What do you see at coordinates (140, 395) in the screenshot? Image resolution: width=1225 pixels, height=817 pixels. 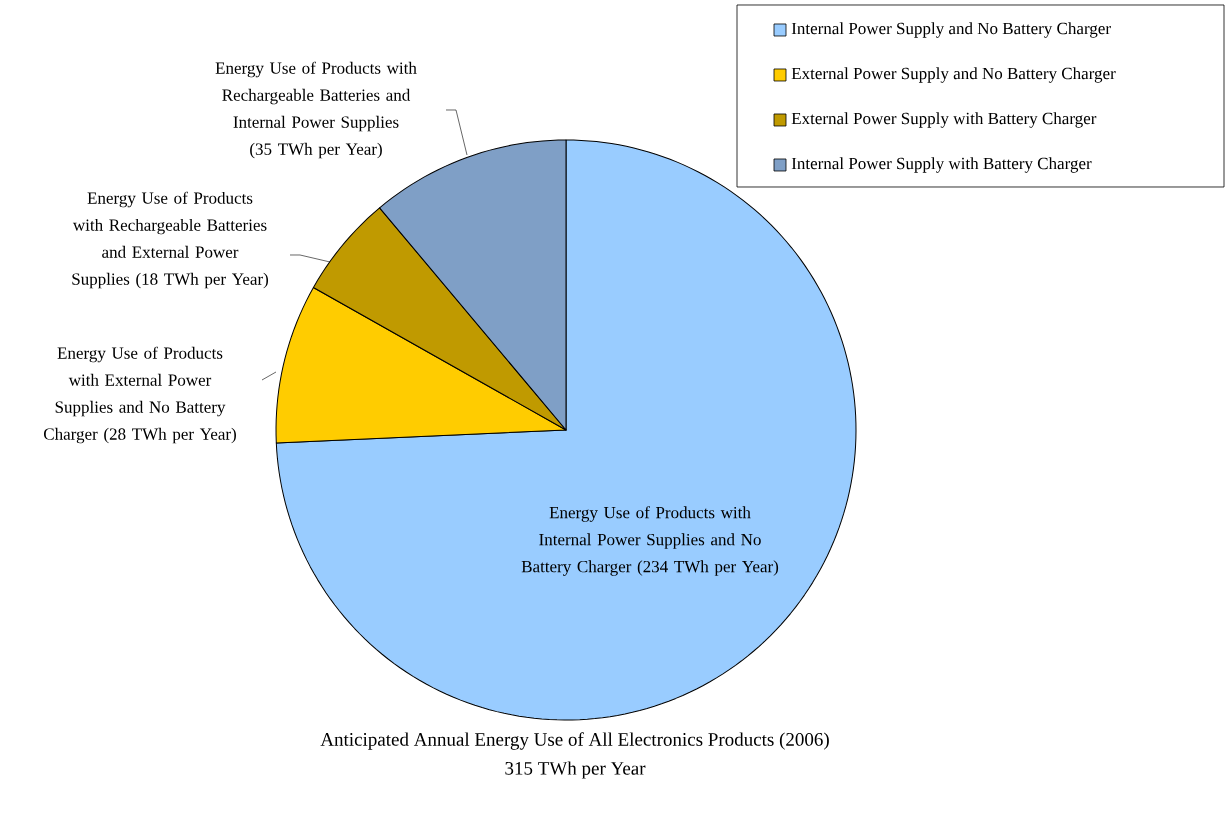 I see `data-label: Energy Use of Products with External Power Supplies and No Battery Charger (28 TWh per Year)` at bounding box center [140, 395].